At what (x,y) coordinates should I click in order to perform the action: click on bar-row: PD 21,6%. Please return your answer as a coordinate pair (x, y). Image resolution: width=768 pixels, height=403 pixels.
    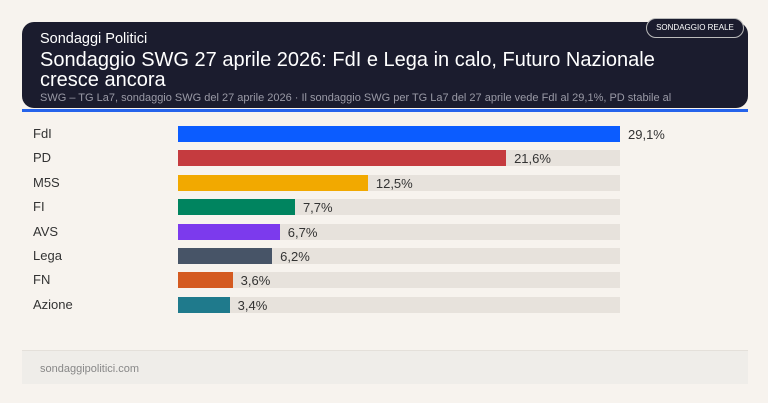
    Looking at the image, I should click on (384, 158).